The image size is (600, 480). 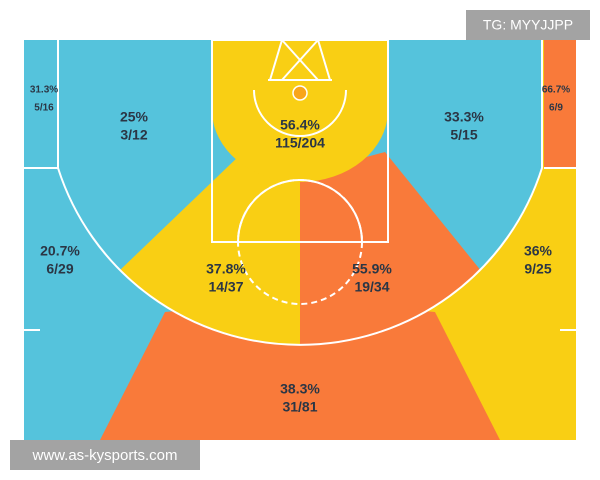 I want to click on zone-shots: 3/12, so click(x=133, y=135).